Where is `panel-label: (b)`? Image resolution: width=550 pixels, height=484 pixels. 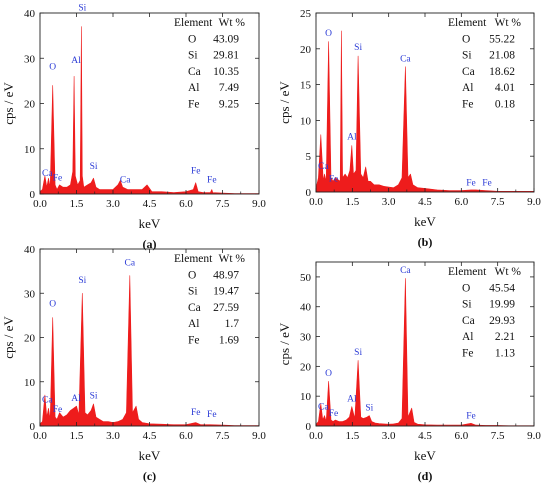 panel-label: (b) is located at coordinates (425, 242).